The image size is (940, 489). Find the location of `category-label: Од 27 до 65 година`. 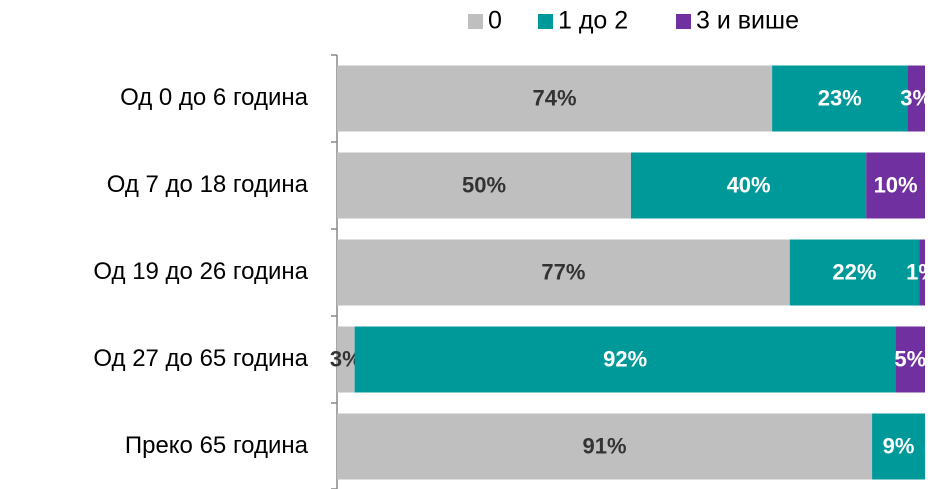

category-label: Од 27 до 65 година is located at coordinates (200, 358).